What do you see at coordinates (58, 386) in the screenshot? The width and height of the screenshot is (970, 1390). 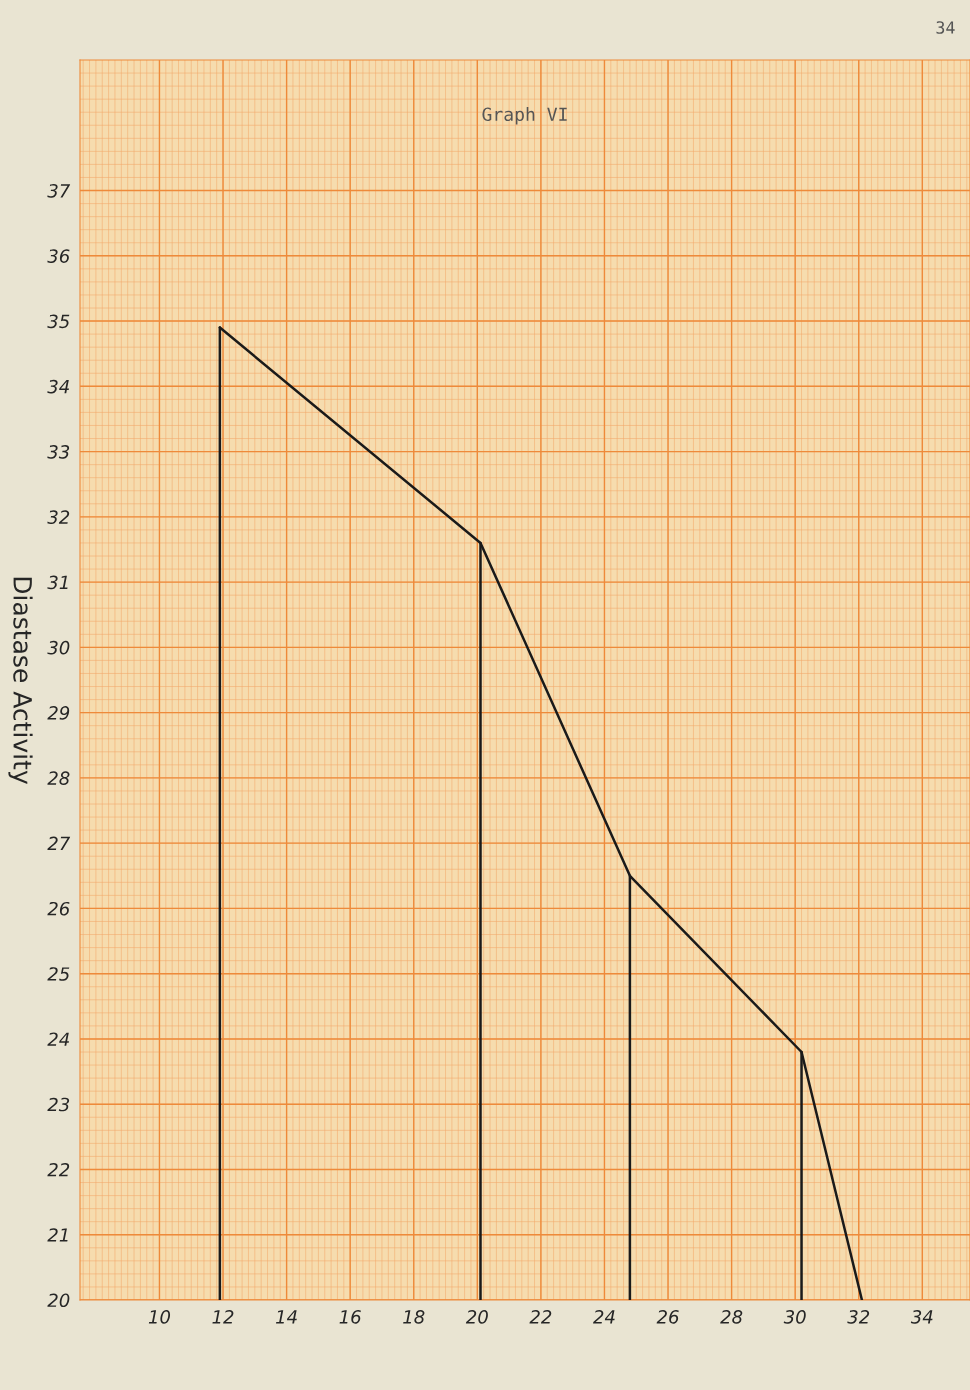 I see `y-tick-label: 34` at bounding box center [58, 386].